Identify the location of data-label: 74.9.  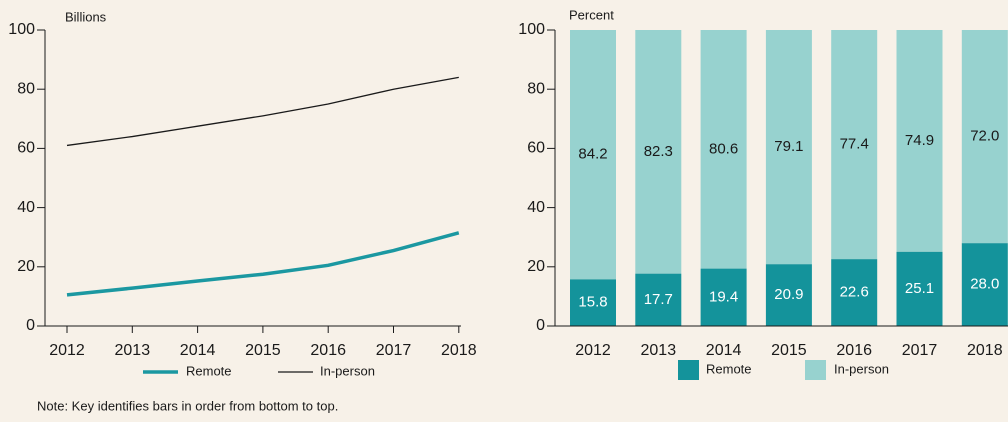
(919, 140).